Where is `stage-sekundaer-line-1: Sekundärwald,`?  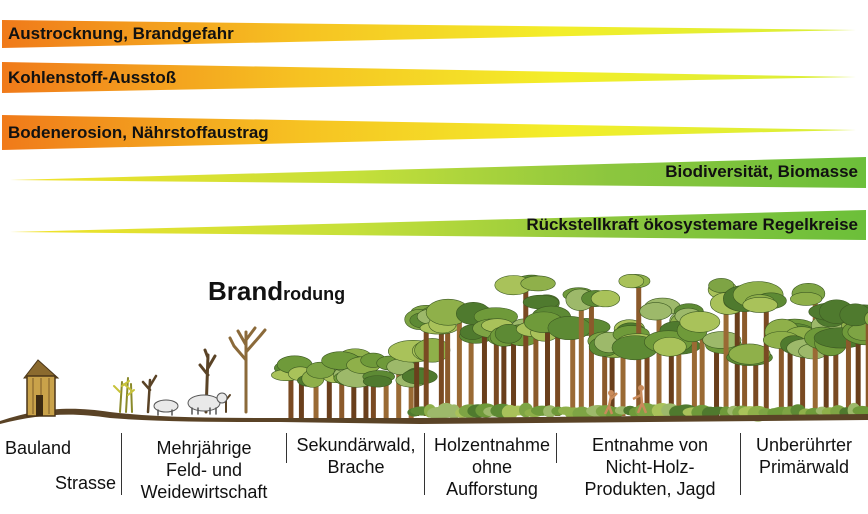 stage-sekundaer-line-1: Sekundärwald, is located at coordinates (356, 445).